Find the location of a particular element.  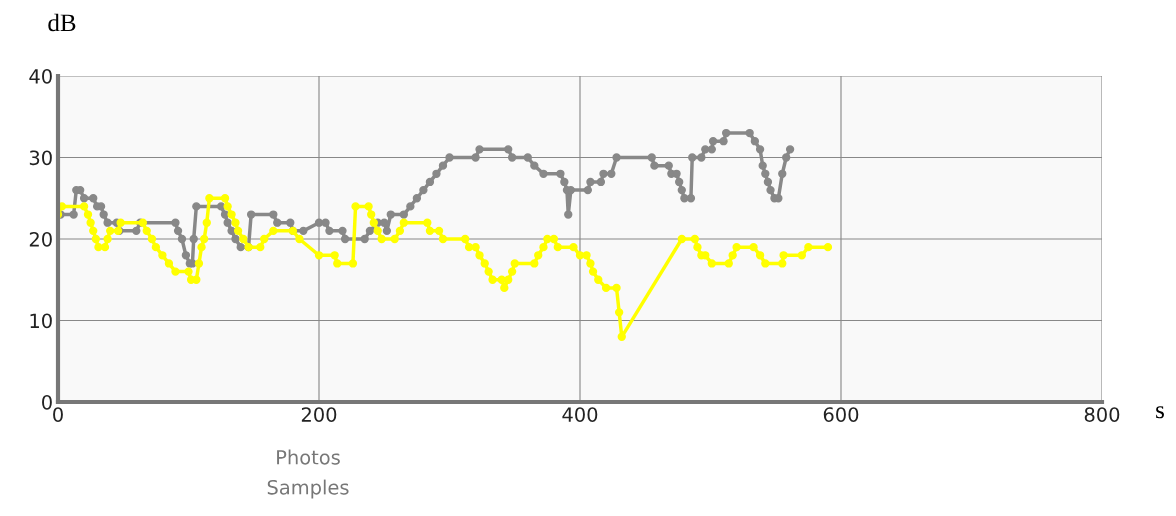

x-tick-label: 400 is located at coordinates (580, 414).